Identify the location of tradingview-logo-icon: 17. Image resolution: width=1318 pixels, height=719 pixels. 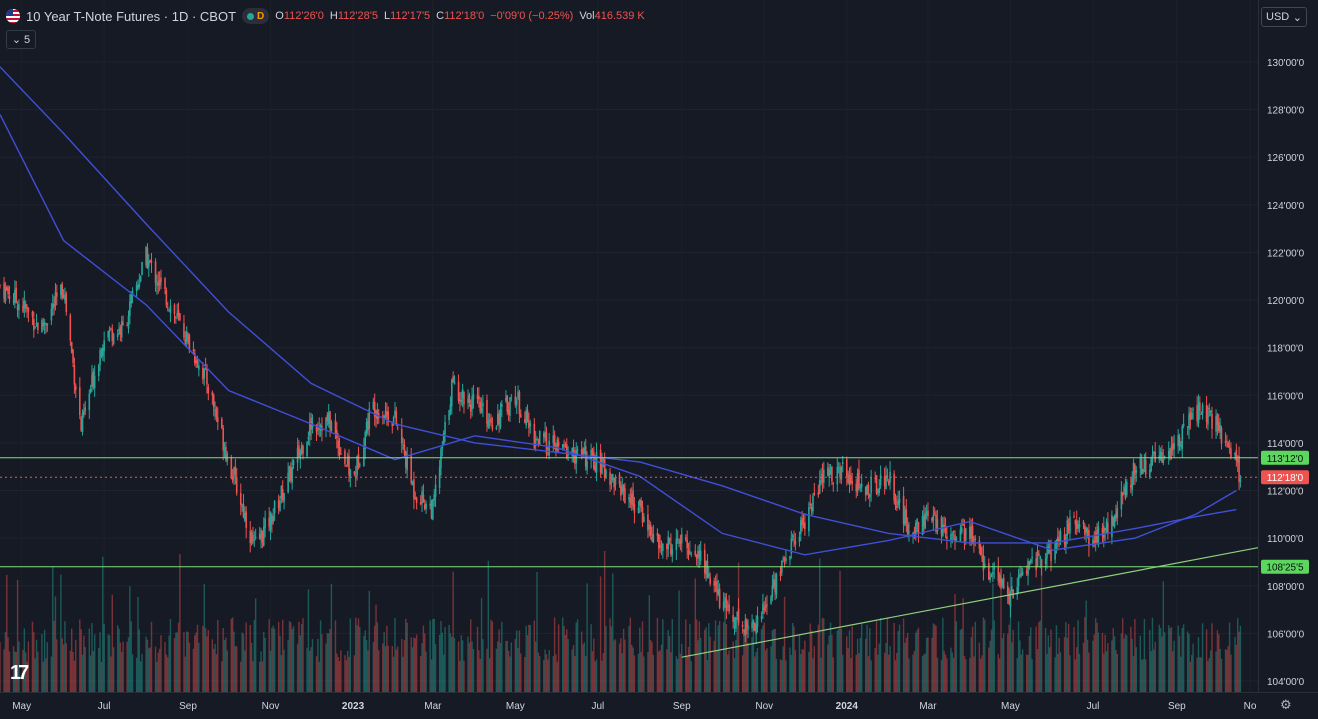
(19, 673).